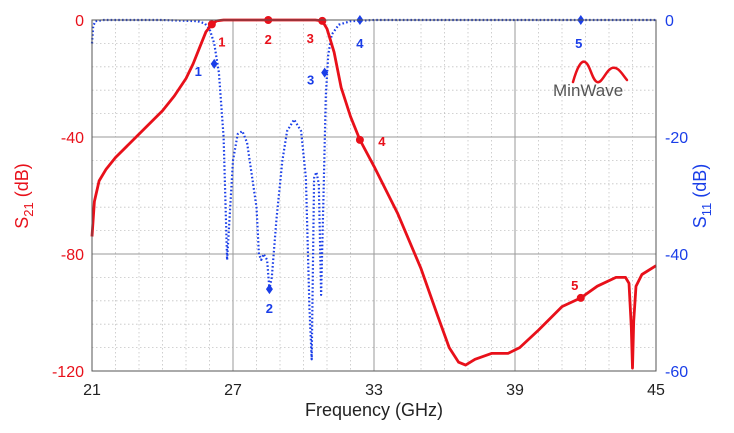 The image size is (734, 433). Describe the element at coordinates (578, 43) in the screenshot. I see `s11-marker-label-5: 5` at that location.